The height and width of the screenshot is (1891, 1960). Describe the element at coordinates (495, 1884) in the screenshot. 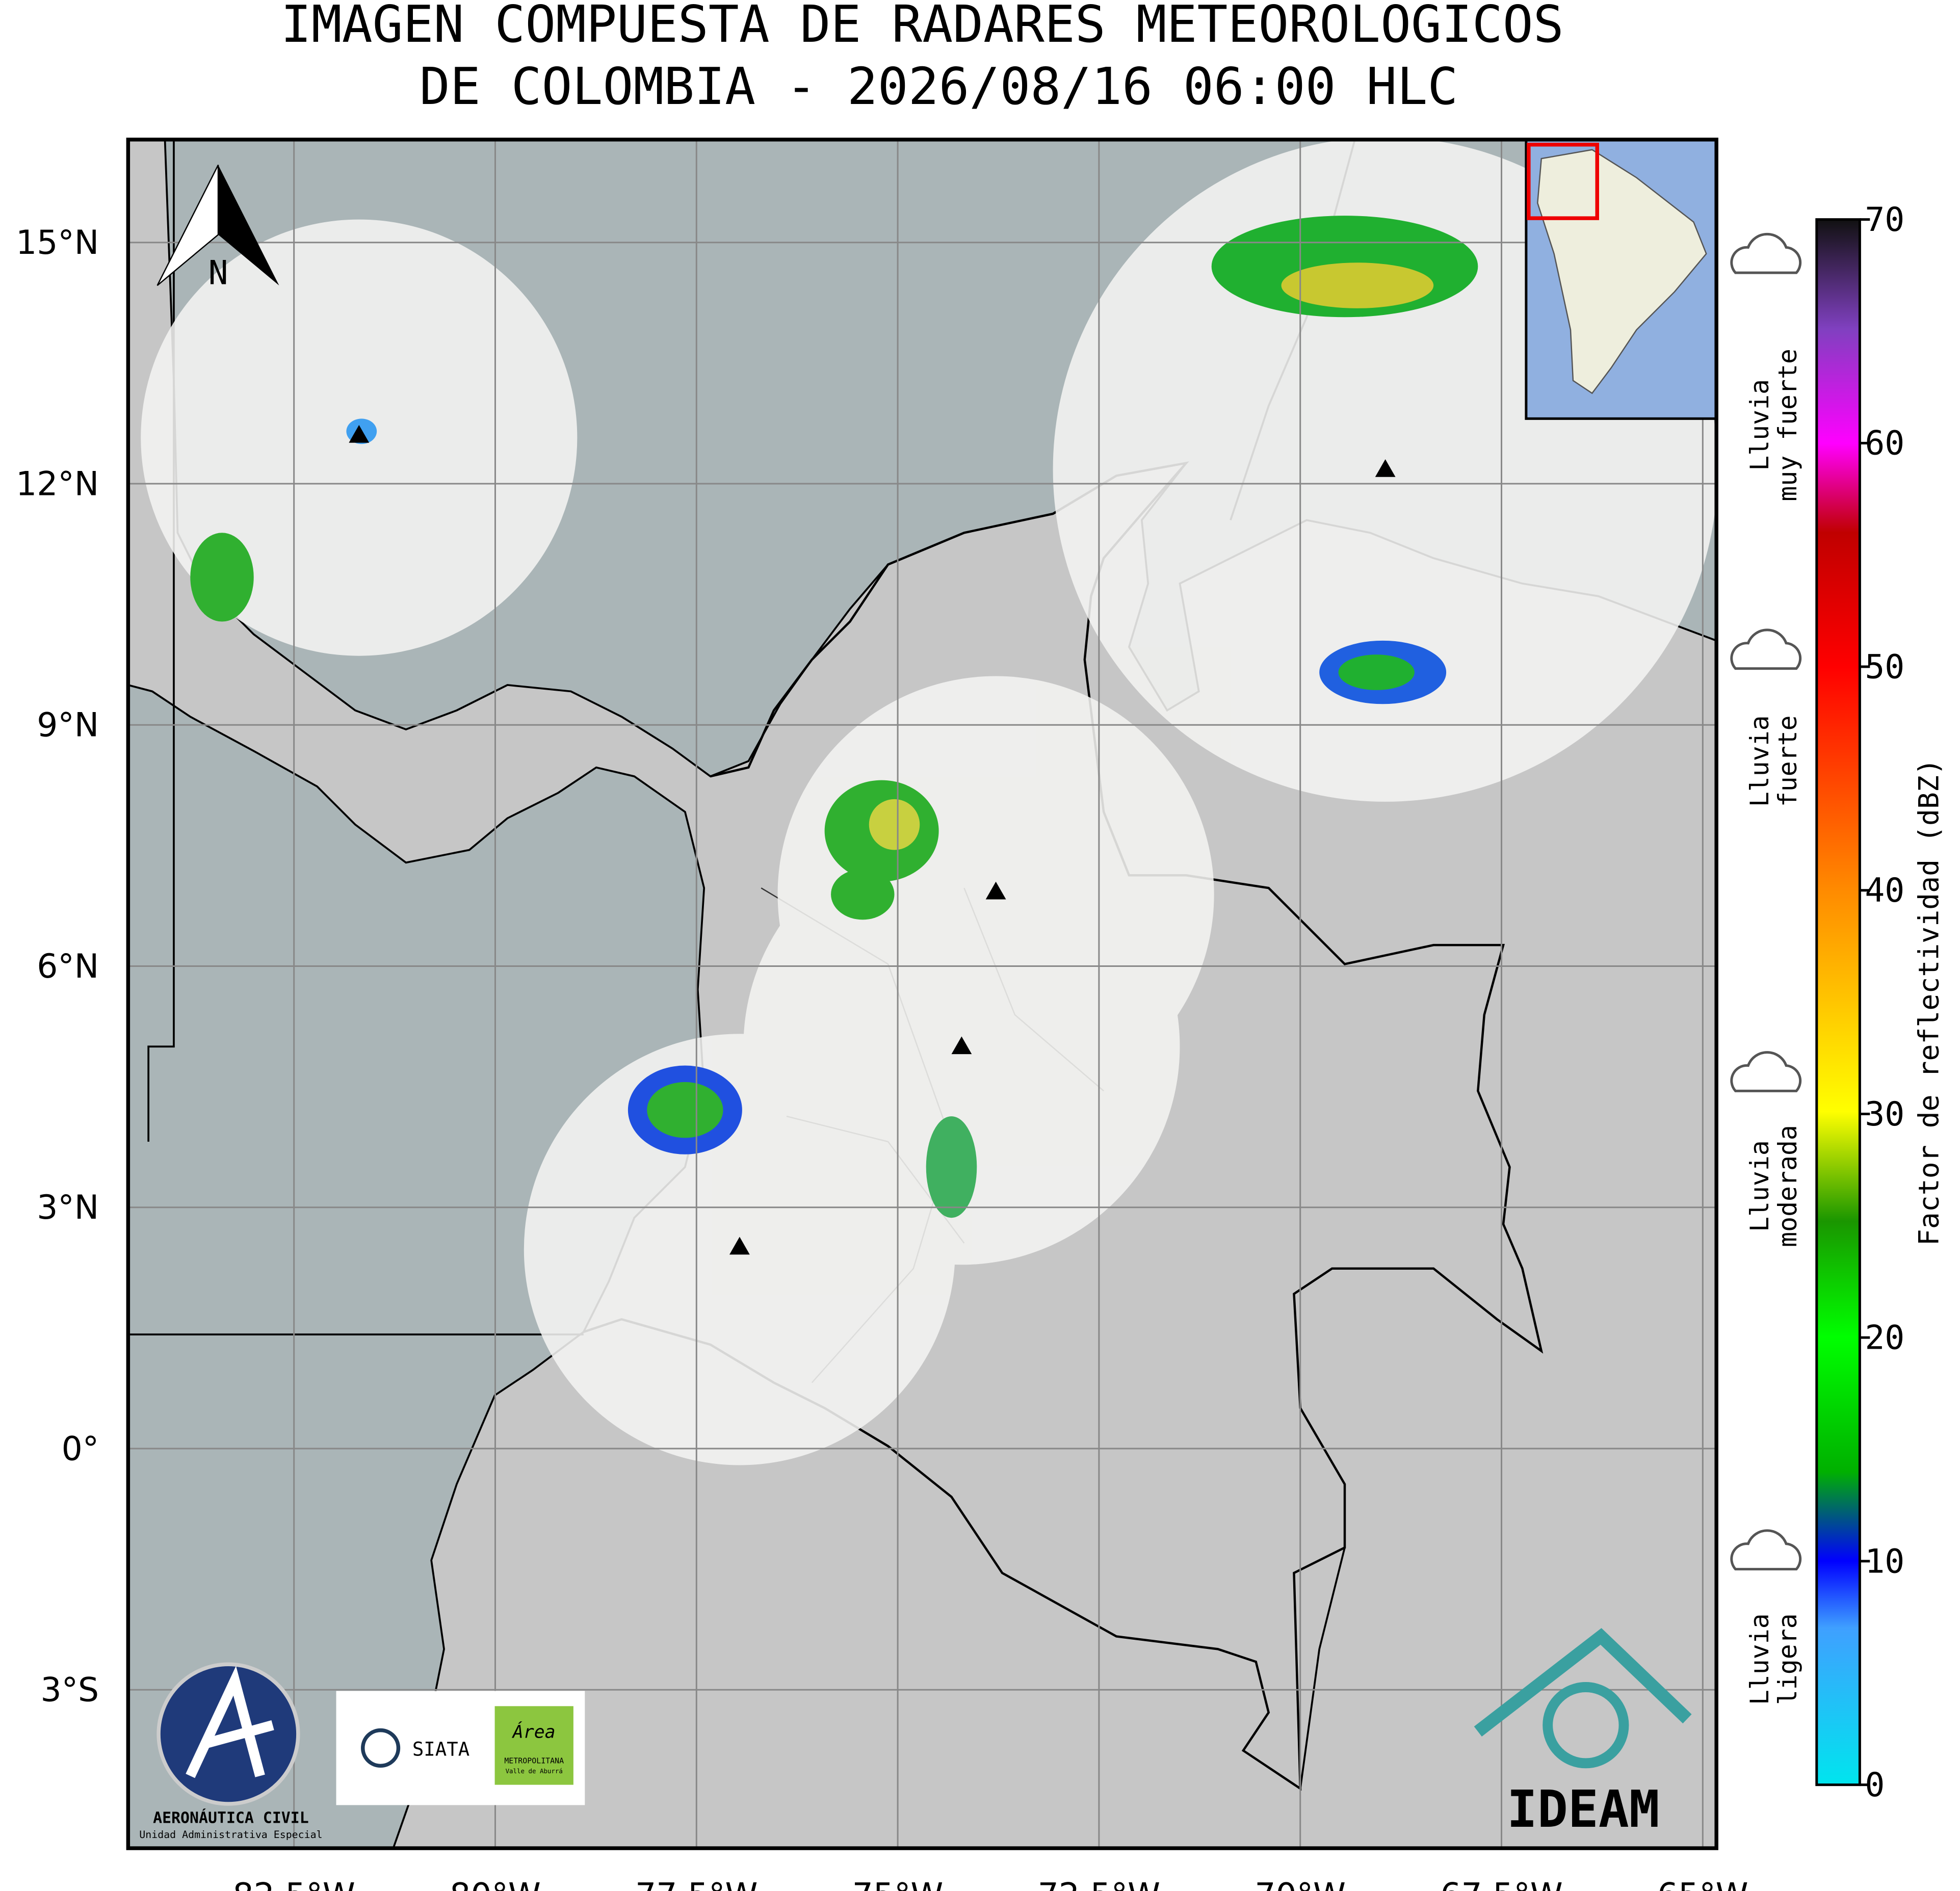

I see `x-tick-label: 80°W` at that location.